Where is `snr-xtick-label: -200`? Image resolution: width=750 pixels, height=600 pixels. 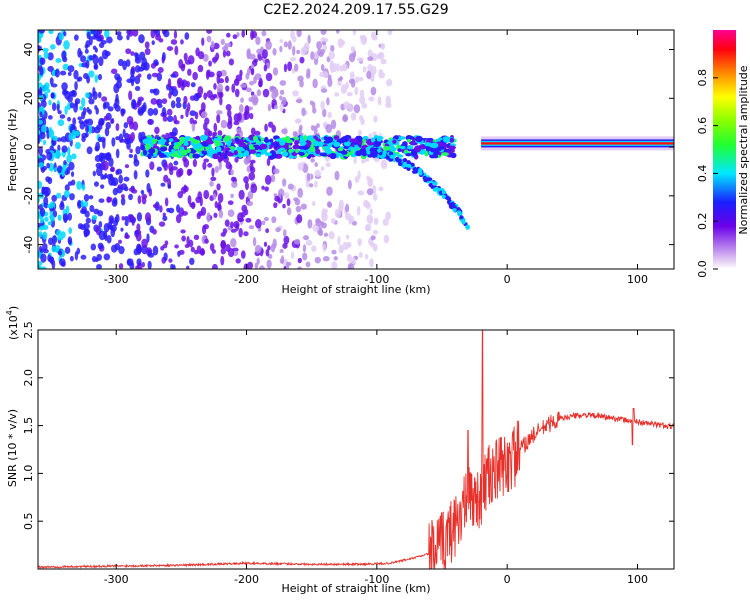
snr-xtick-label: -200 is located at coordinates (246, 579).